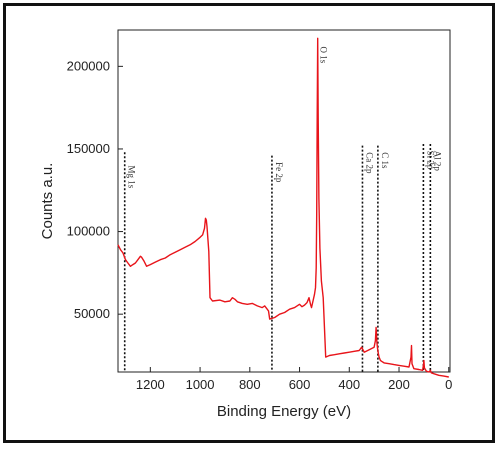 The height and width of the screenshot is (450, 502). I want to click on x-tick-label: 0, so click(448, 384).